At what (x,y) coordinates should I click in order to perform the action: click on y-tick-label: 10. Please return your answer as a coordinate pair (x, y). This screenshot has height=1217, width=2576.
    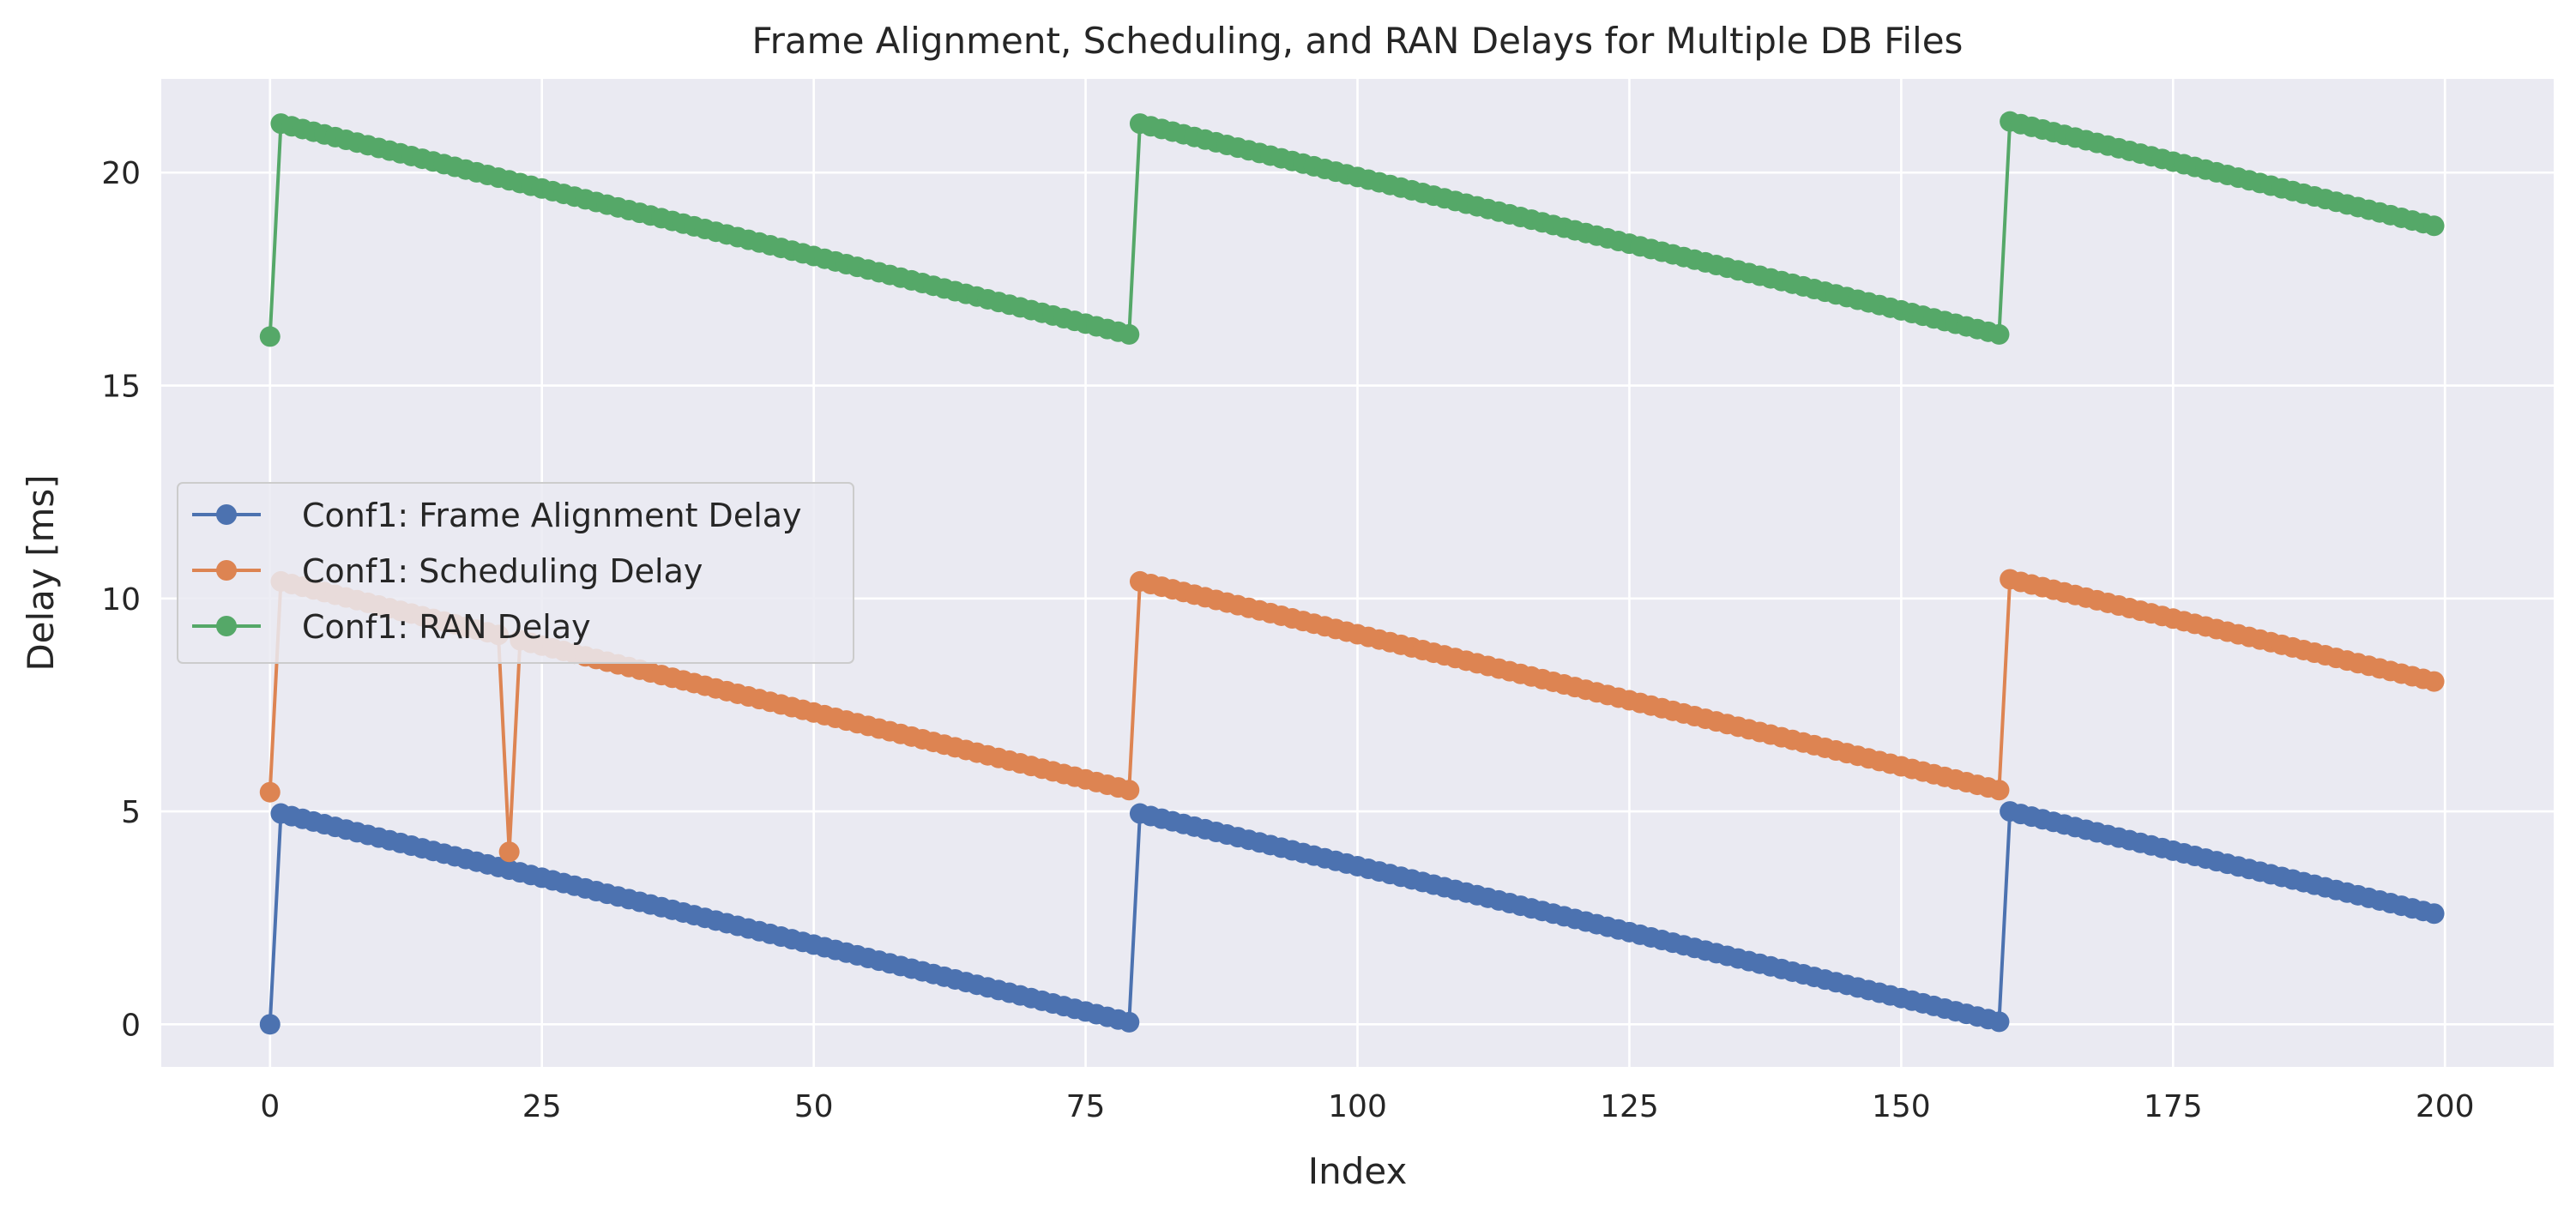
    Looking at the image, I should click on (121, 600).